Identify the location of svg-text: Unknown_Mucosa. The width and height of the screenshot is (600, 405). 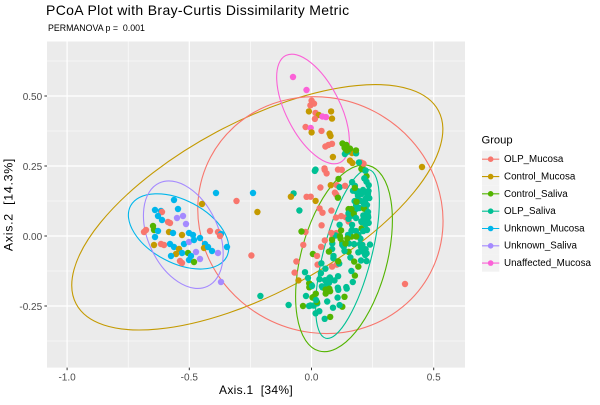
(544, 228).